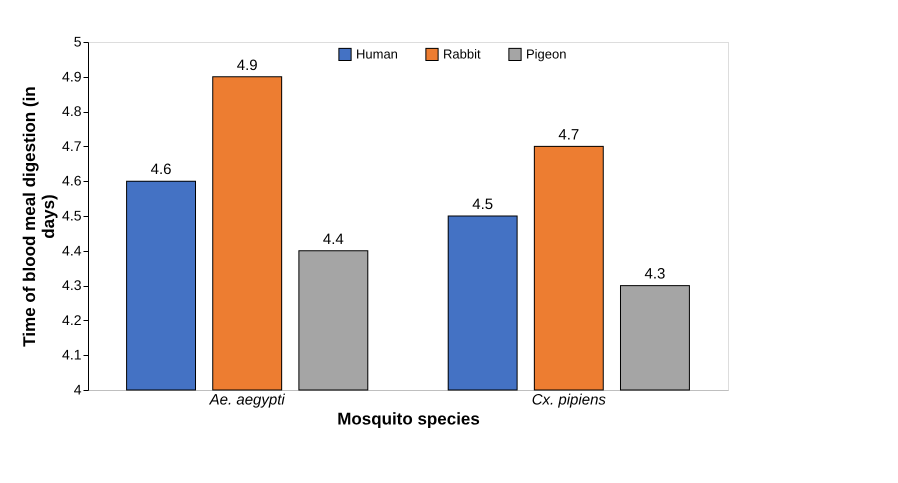 This screenshot has width=898, height=483. What do you see at coordinates (161, 169) in the screenshot?
I see `data-label: 4.6` at bounding box center [161, 169].